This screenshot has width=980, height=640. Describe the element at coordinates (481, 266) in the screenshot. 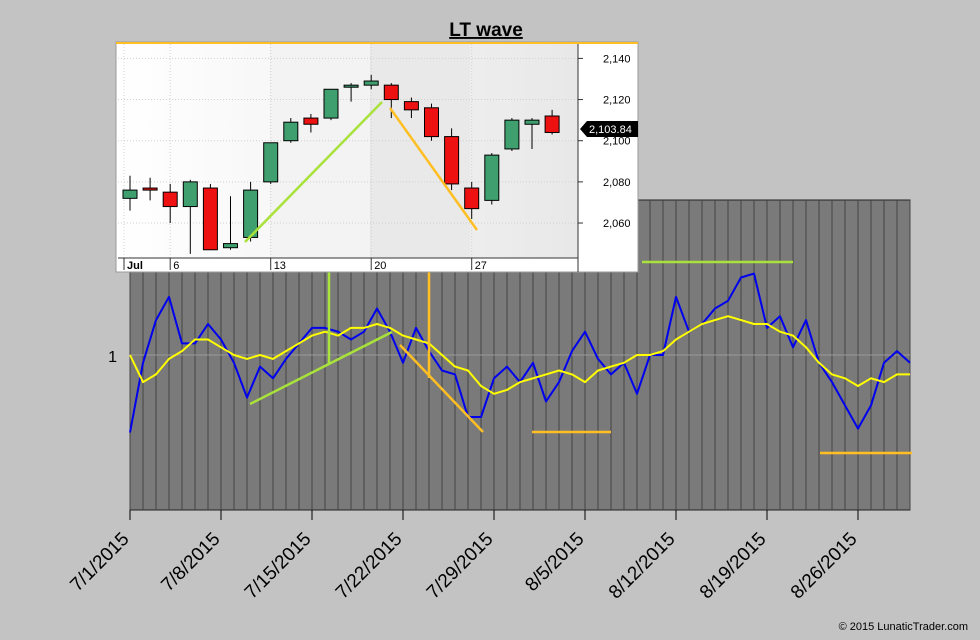

I see `inset-x-tick-label: 27` at that location.